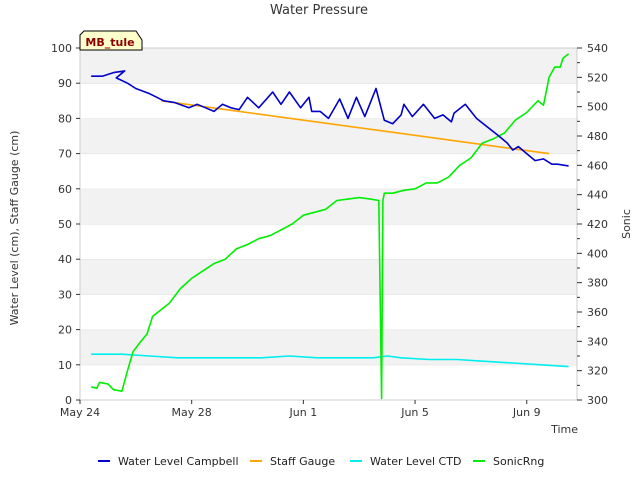 This screenshot has width=640, height=480. What do you see at coordinates (178, 461) in the screenshot?
I see `legend-label: Water Level Campbell` at bounding box center [178, 461].